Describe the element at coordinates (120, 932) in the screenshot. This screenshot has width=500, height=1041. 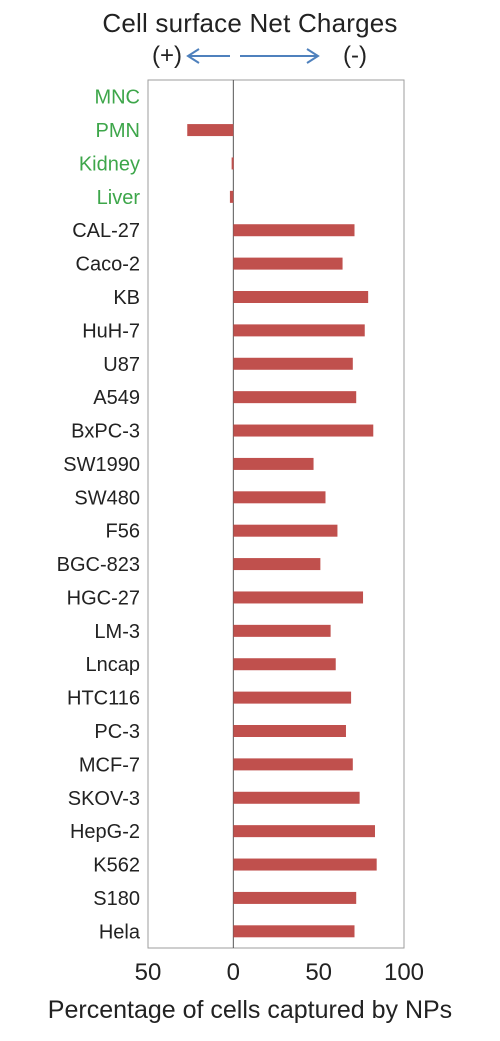
I see `category-label: Hela` at that location.